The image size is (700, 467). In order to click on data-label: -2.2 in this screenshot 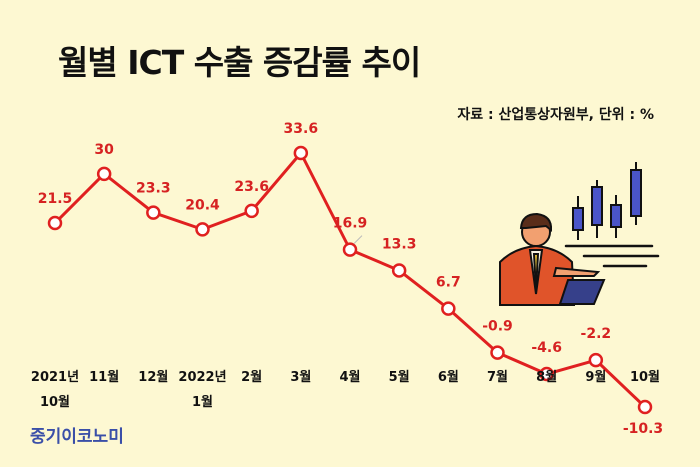, I will do `click(596, 334)`.